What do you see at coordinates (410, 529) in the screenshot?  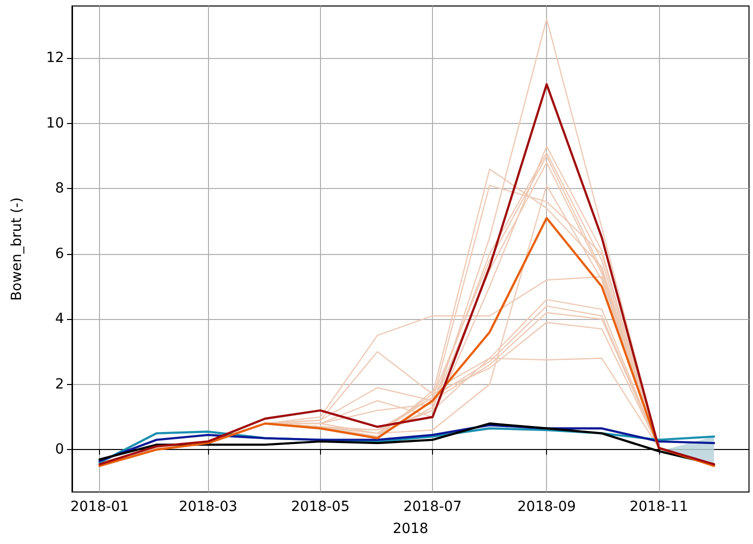 I see `x-axis-title: 2018` at bounding box center [410, 529].